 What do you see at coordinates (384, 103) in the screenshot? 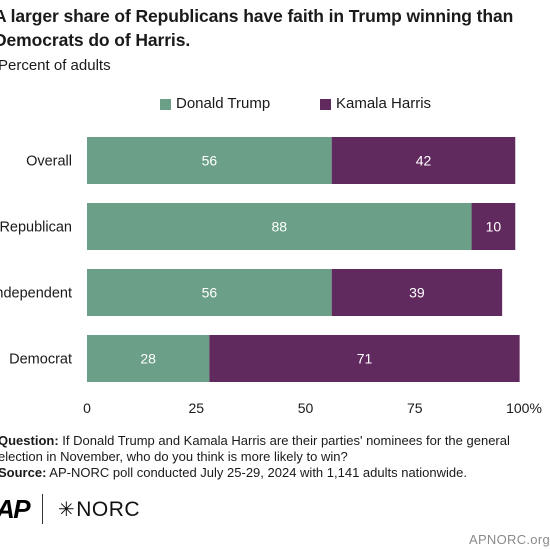
I see `legend-label-harris: Kamala Harris` at bounding box center [384, 103].